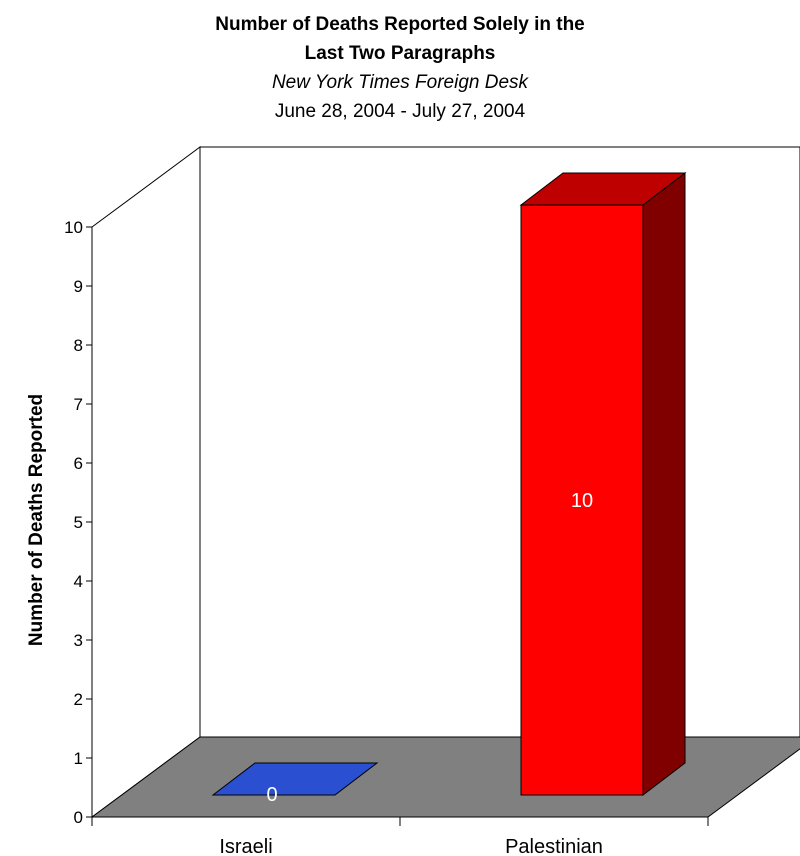  I want to click on bar-front-face, so click(582, 500).